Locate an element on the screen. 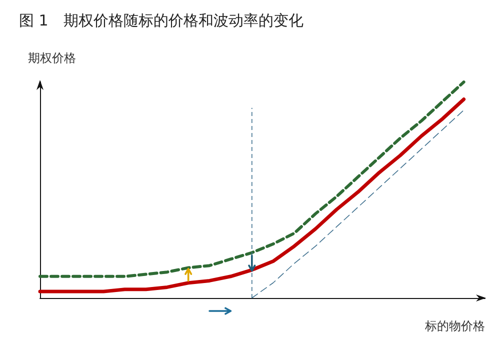 The width and height of the screenshot is (498, 341). y-axis-title: 期权价格 is located at coordinates (52, 58).